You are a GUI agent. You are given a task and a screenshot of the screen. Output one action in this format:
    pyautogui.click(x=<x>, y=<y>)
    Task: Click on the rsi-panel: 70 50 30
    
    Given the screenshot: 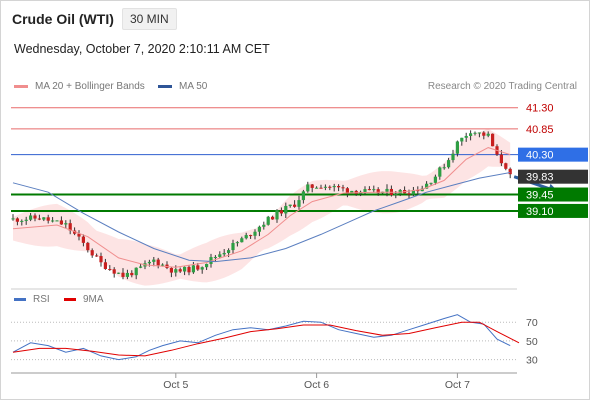 What is the action you would take?
    pyautogui.click(x=274, y=340)
    